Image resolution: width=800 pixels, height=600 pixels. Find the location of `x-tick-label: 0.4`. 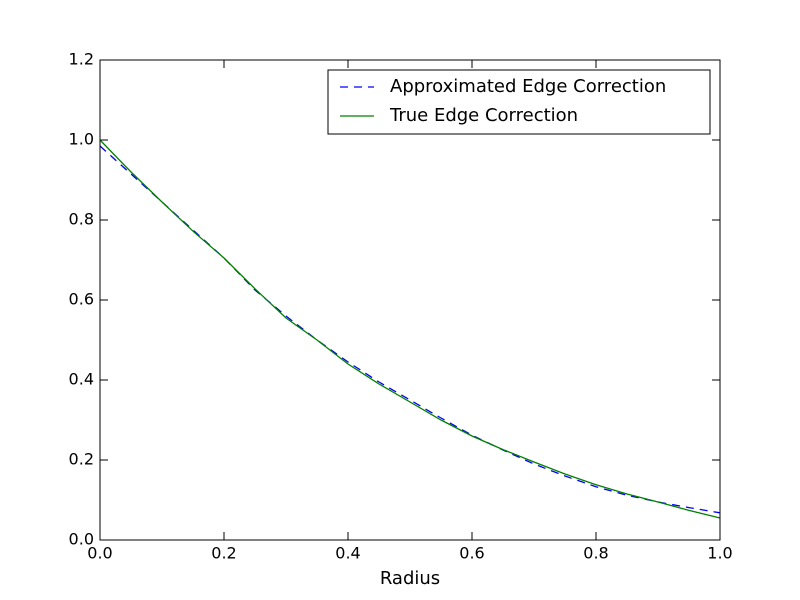

x-tick-label: 0.4 is located at coordinates (347, 553).